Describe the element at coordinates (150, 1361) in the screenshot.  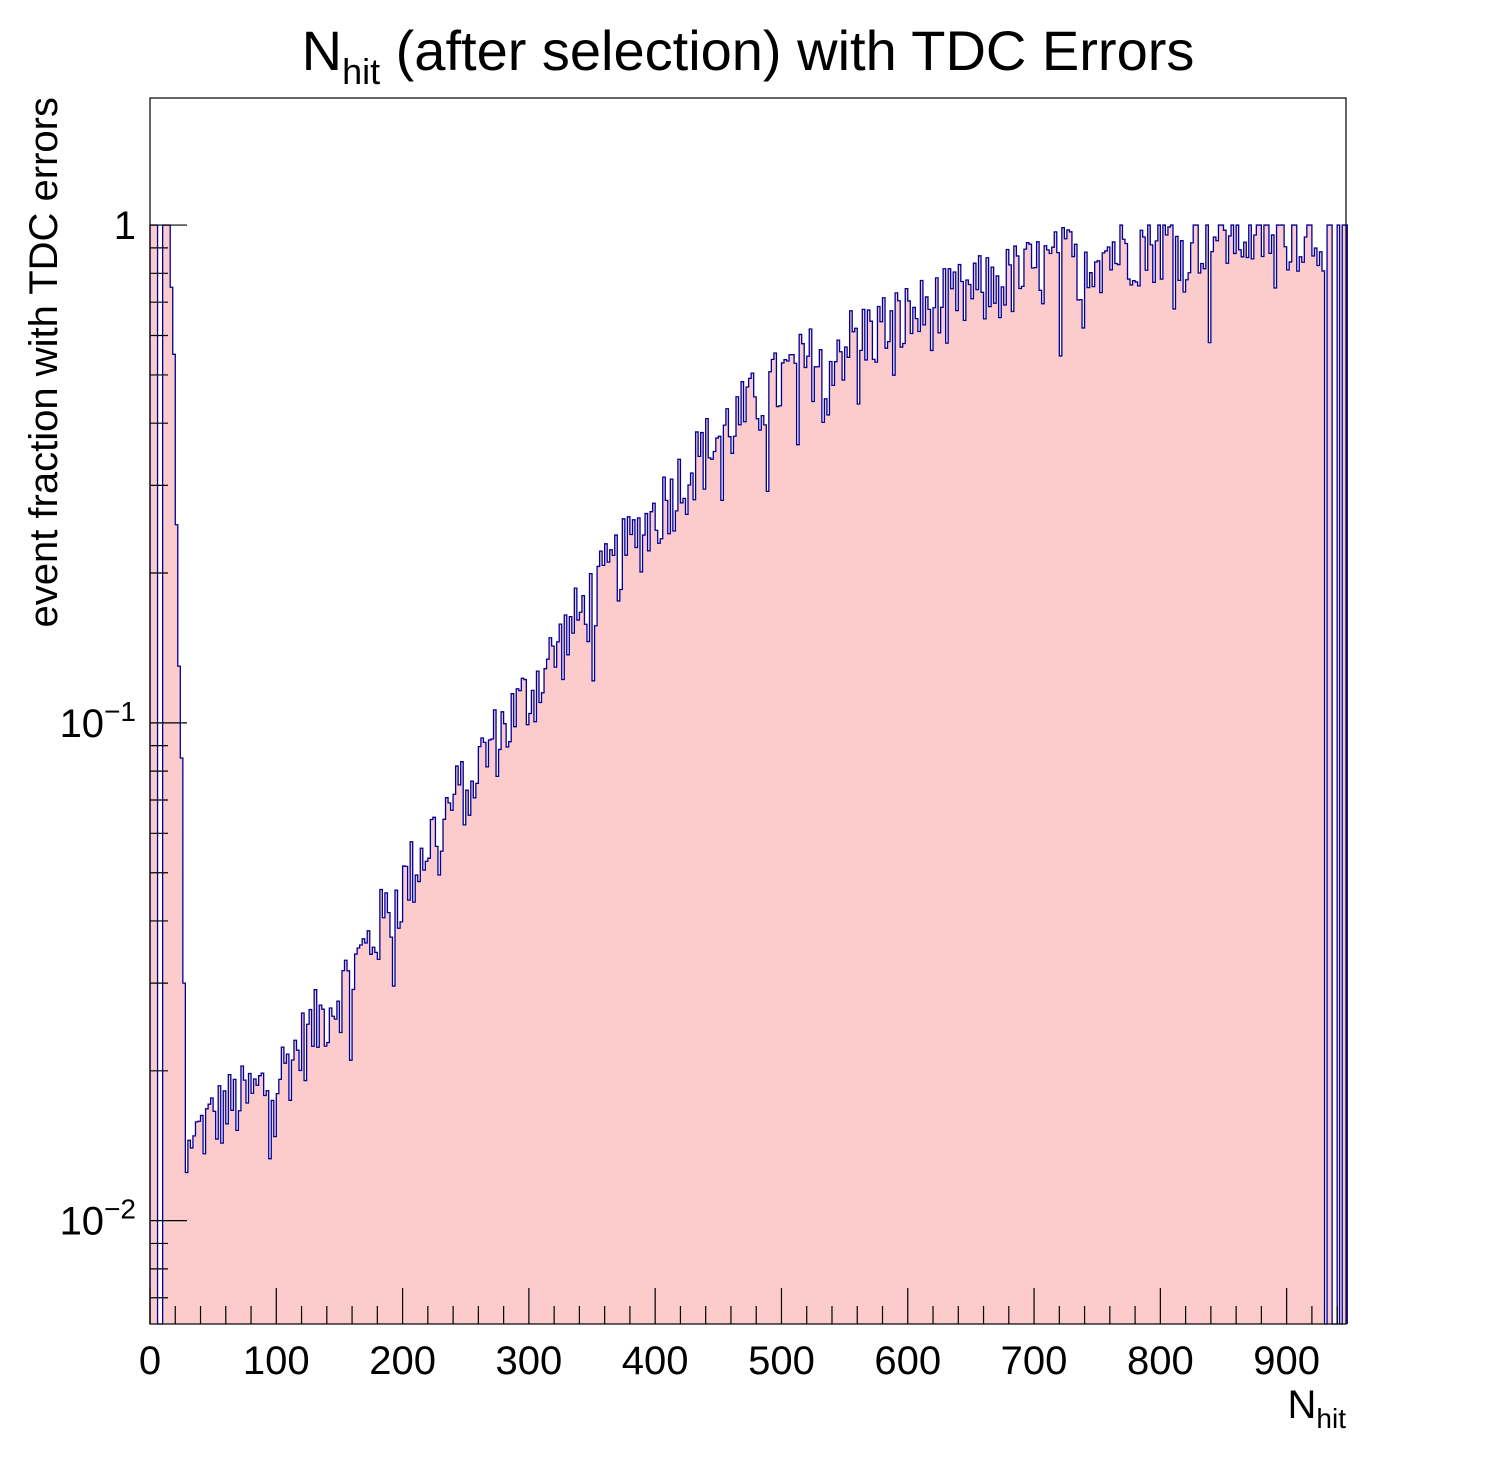
I see `x-tick-label: 0` at that location.